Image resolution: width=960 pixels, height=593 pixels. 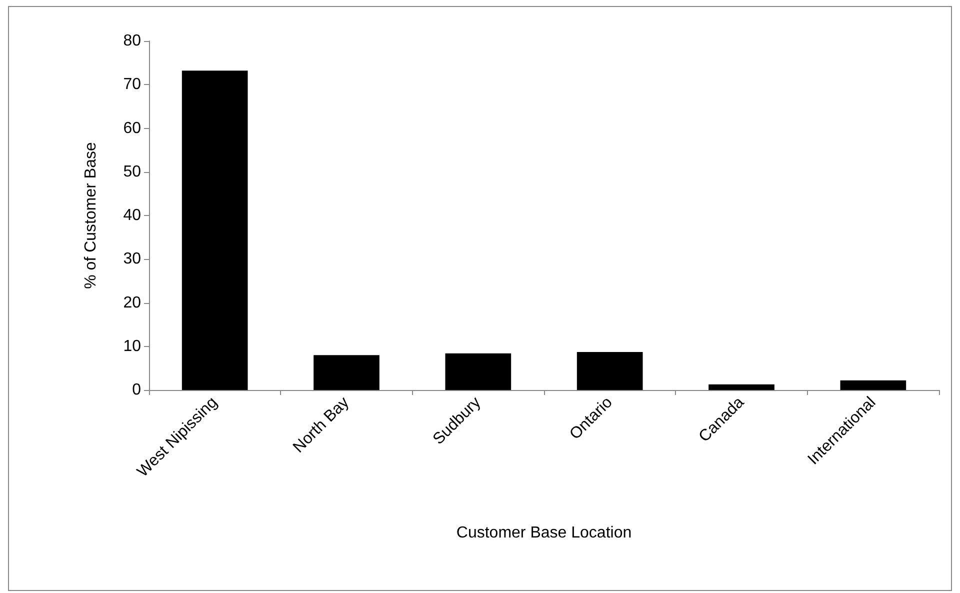 What do you see at coordinates (132, 41) in the screenshot?
I see `y-tick-label: 80` at bounding box center [132, 41].